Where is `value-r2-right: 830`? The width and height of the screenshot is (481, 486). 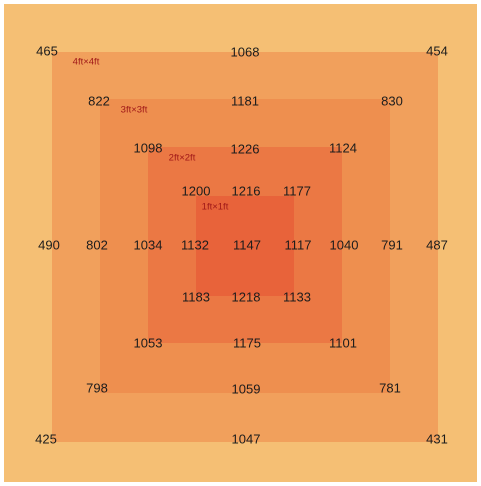
value-r2-right: 830 is located at coordinates (392, 101).